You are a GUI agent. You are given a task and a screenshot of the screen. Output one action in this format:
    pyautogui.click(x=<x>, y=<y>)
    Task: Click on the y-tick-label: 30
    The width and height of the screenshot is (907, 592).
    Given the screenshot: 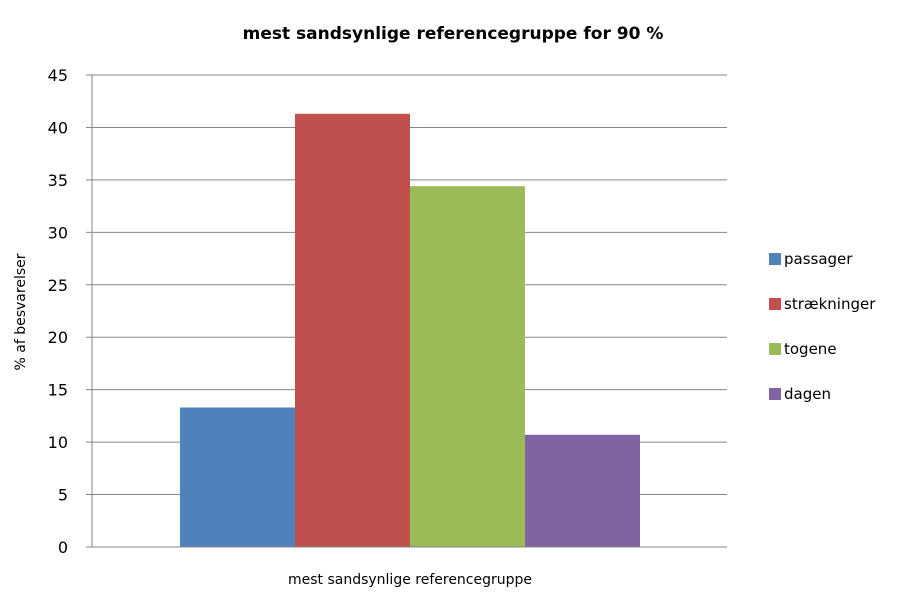 What is the action you would take?
    pyautogui.click(x=58, y=232)
    